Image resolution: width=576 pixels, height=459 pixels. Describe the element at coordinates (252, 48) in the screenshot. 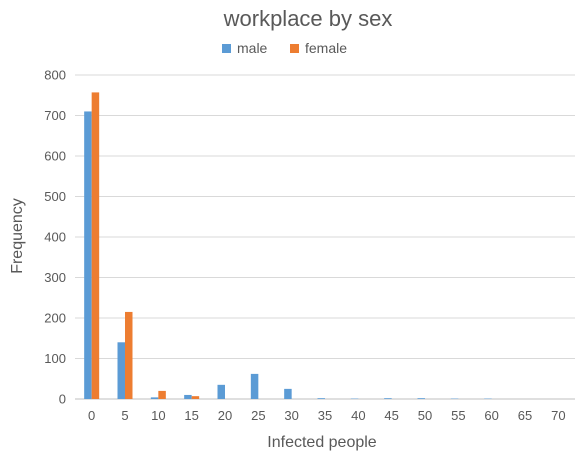

I see `legend-label-male: male` at that location.